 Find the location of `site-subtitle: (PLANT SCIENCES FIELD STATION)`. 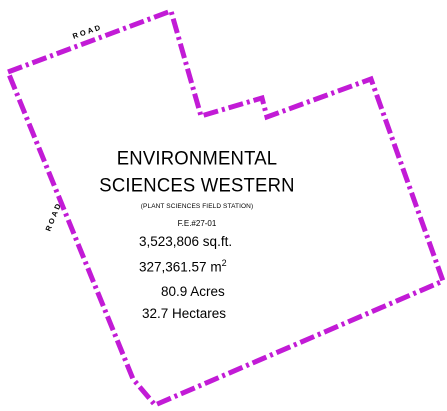

site-subtitle: (PLANT SCIENCES FIELD STATION) is located at coordinates (197, 206).